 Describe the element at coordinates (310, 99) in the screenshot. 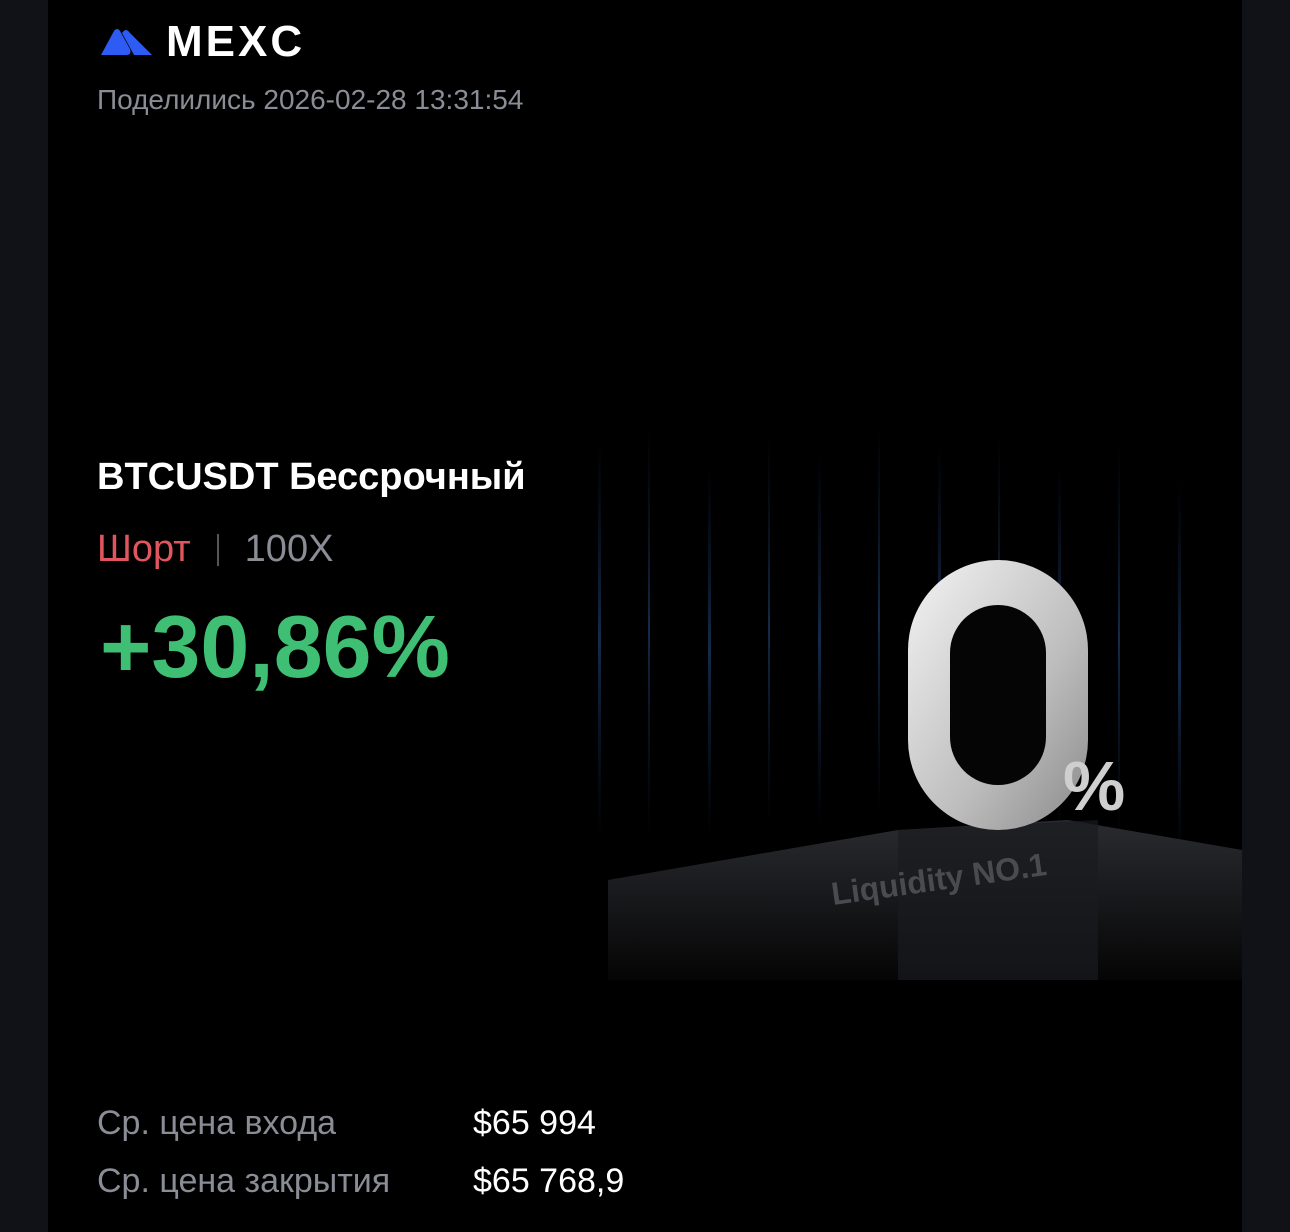

I see `shared-timestamp: Поделились 2026-02-28 13:31:54` at that location.